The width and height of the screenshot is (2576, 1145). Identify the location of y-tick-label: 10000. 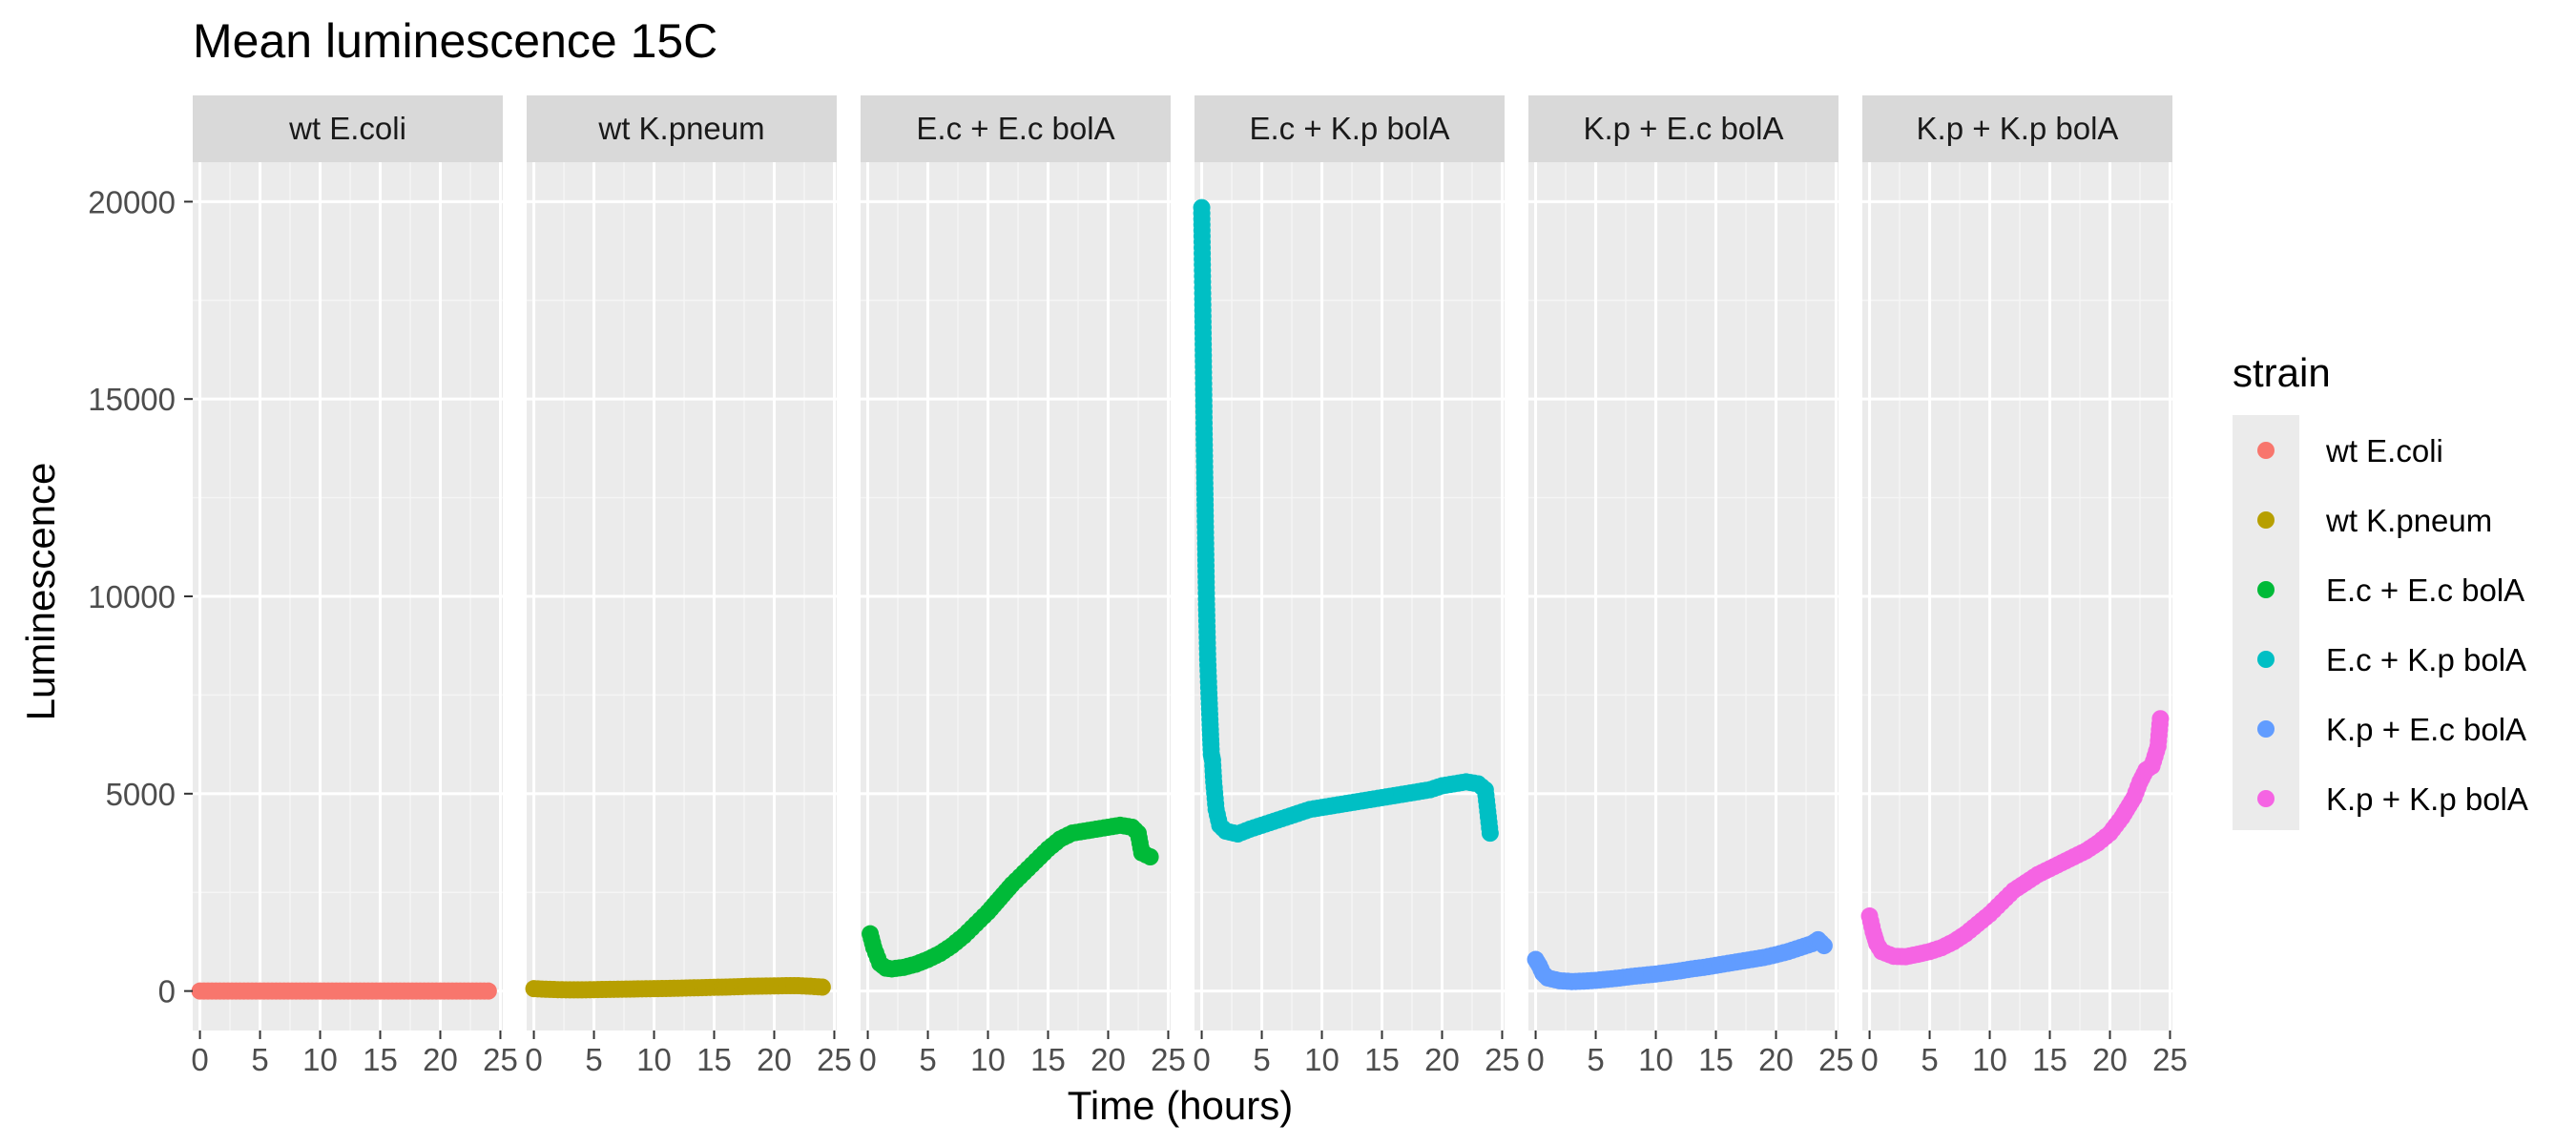
(132, 596).